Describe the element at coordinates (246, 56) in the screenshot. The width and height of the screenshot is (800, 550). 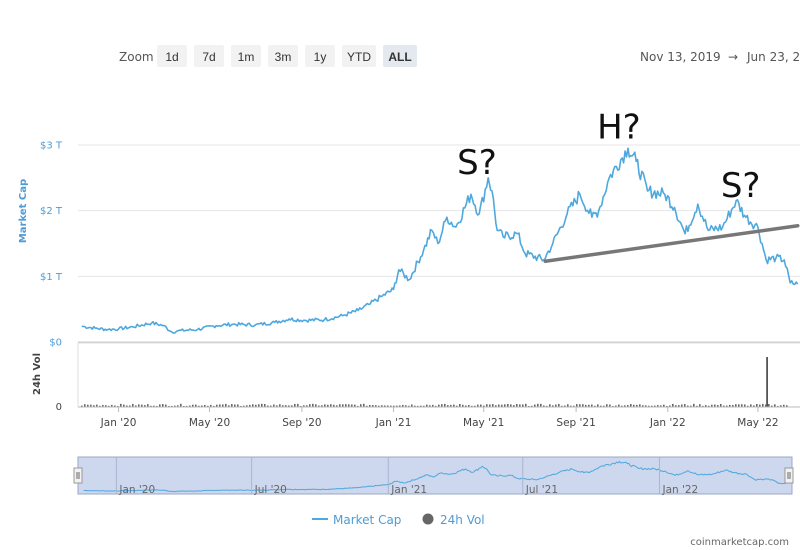
I see `zoom-button-1m: 1m` at that location.